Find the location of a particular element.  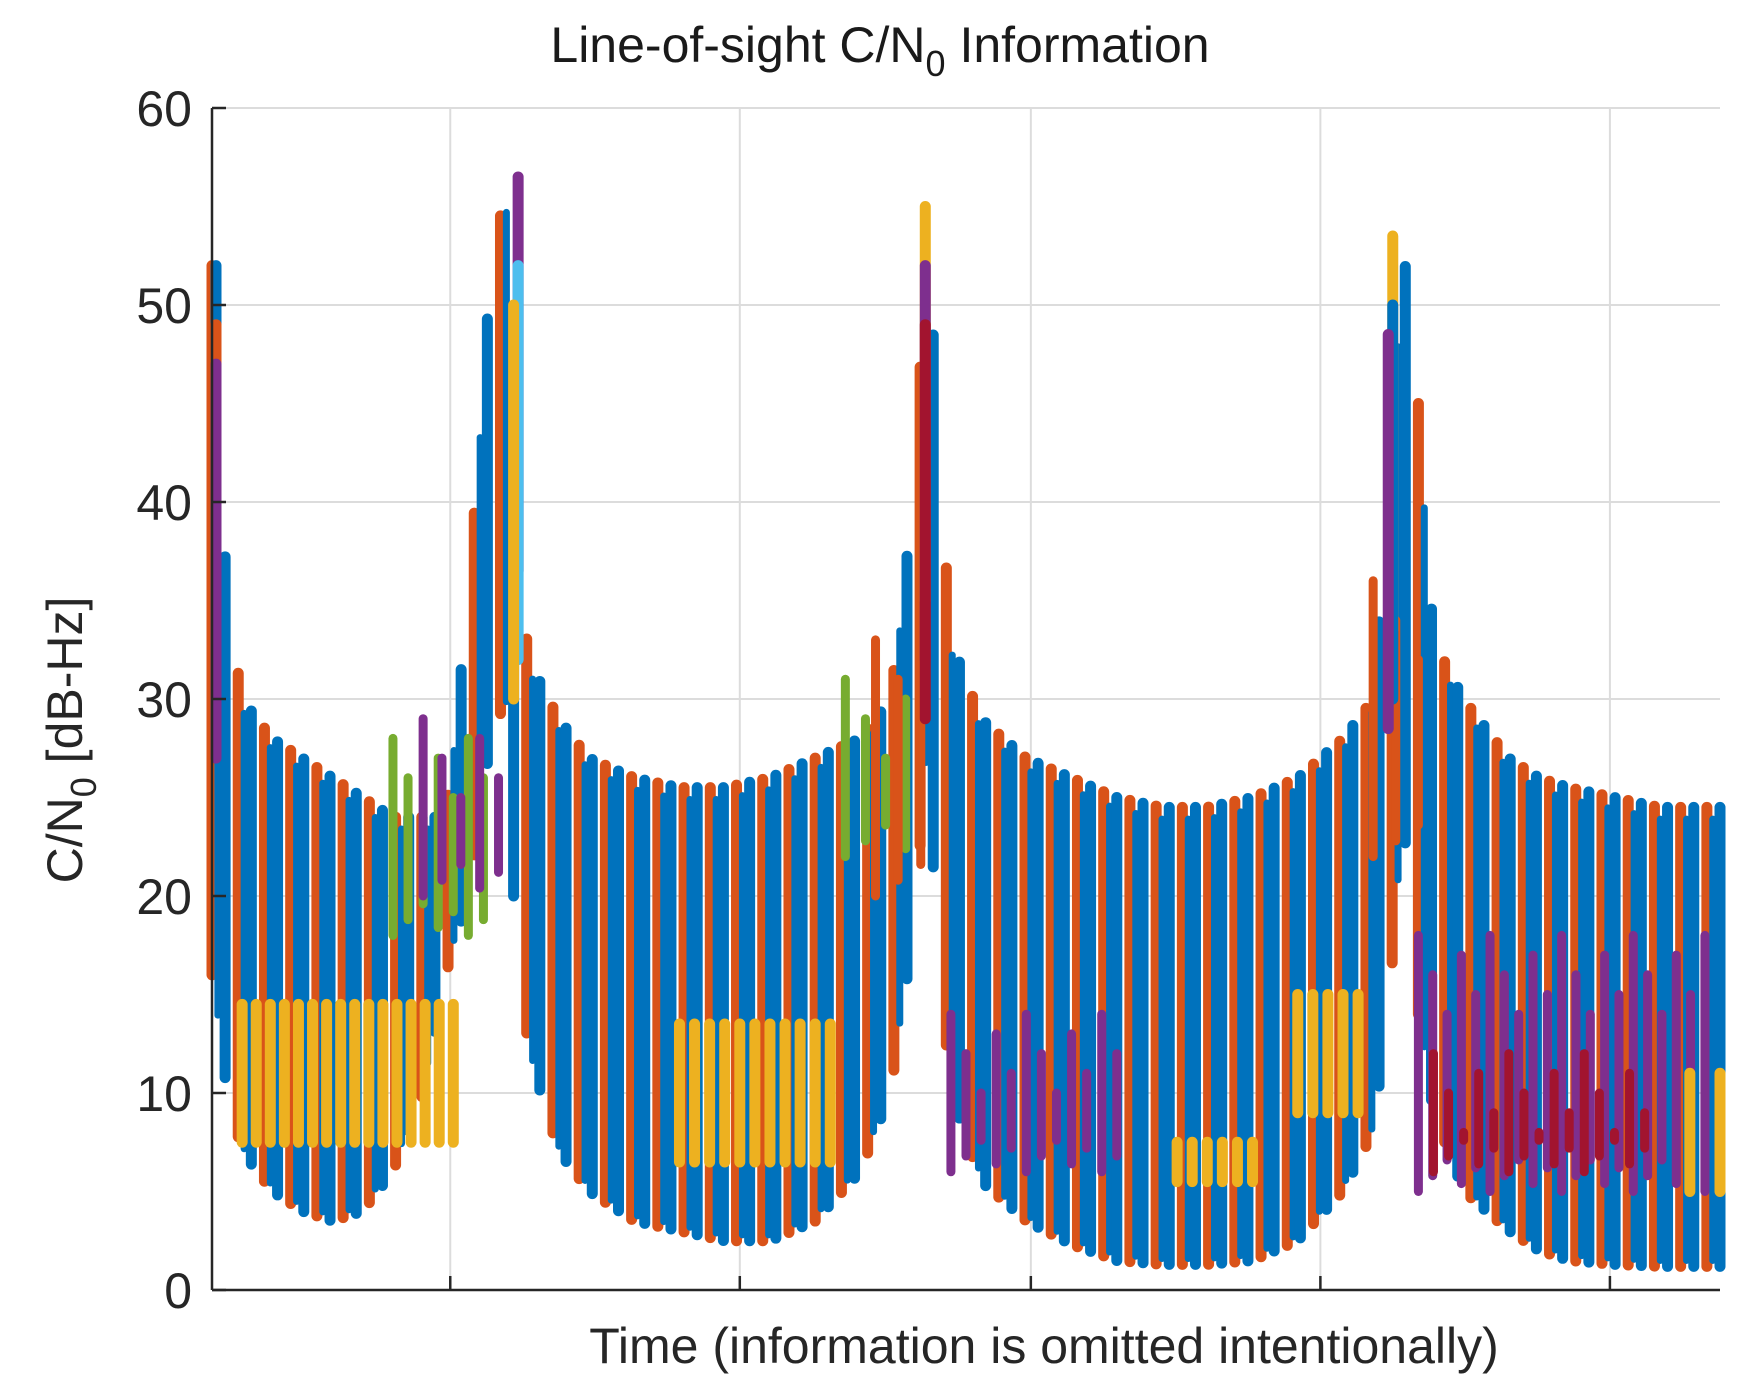

y-tick-labels: 0 10 20 30 40 50 60 is located at coordinates (164, 700).